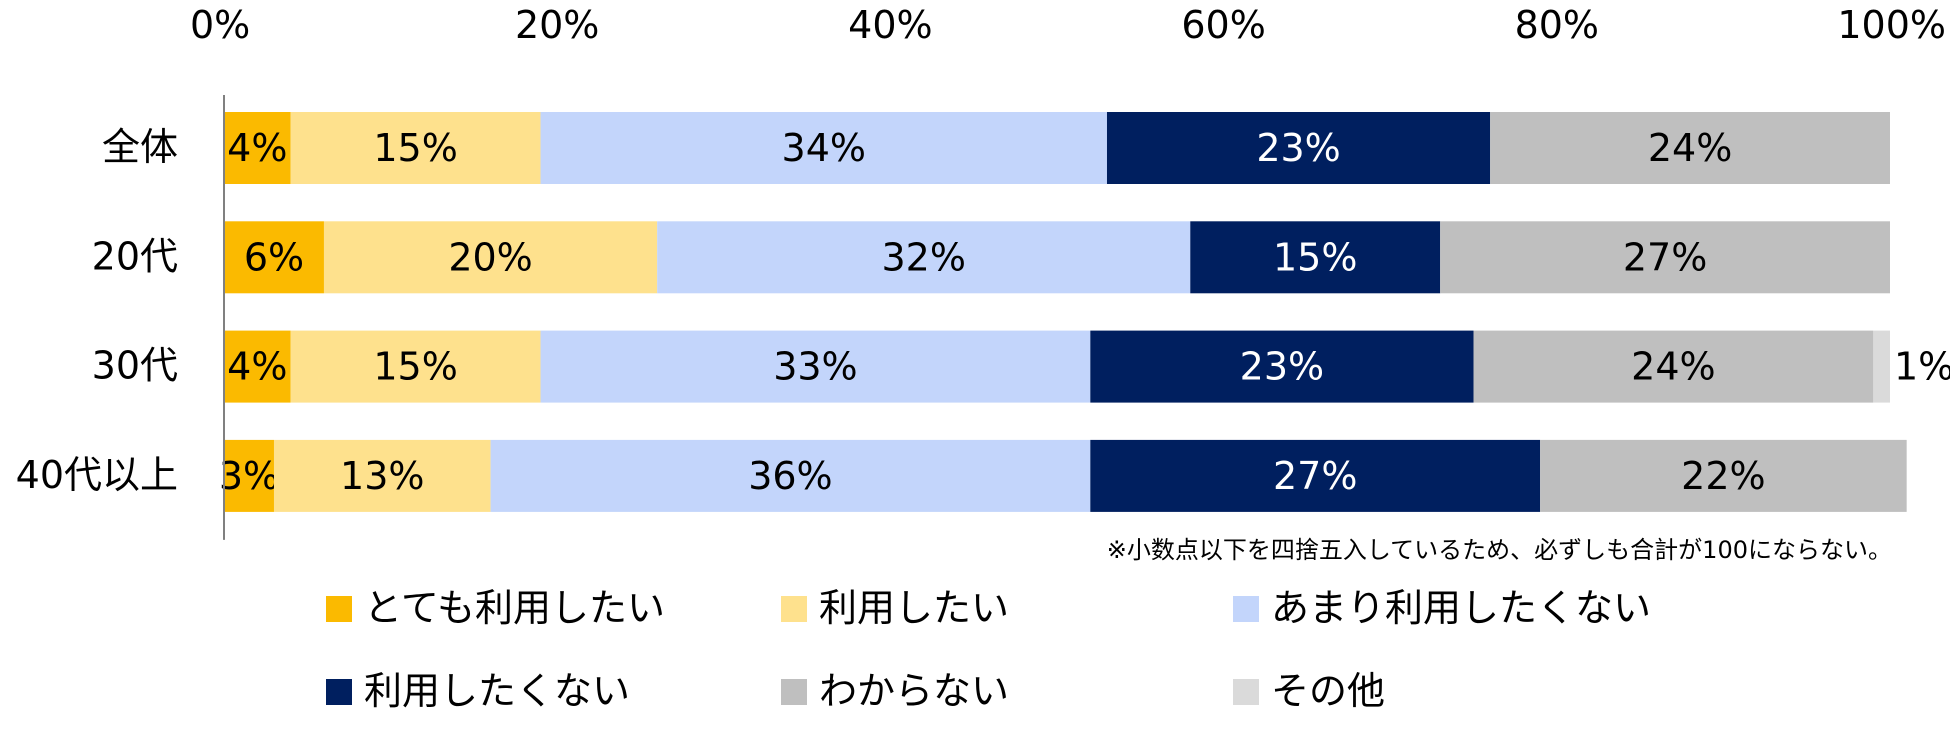  I want to click on data-label-3-1: 13%, so click(382, 476).